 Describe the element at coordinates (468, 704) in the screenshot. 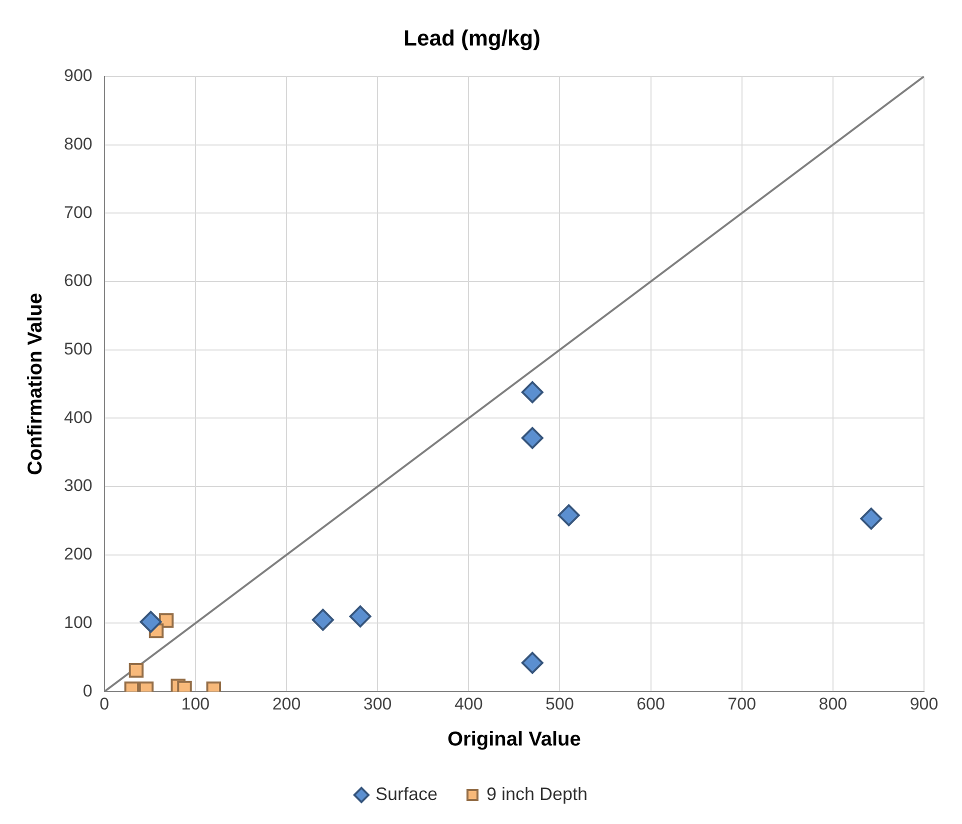

I see `x-tick-label: 400` at that location.